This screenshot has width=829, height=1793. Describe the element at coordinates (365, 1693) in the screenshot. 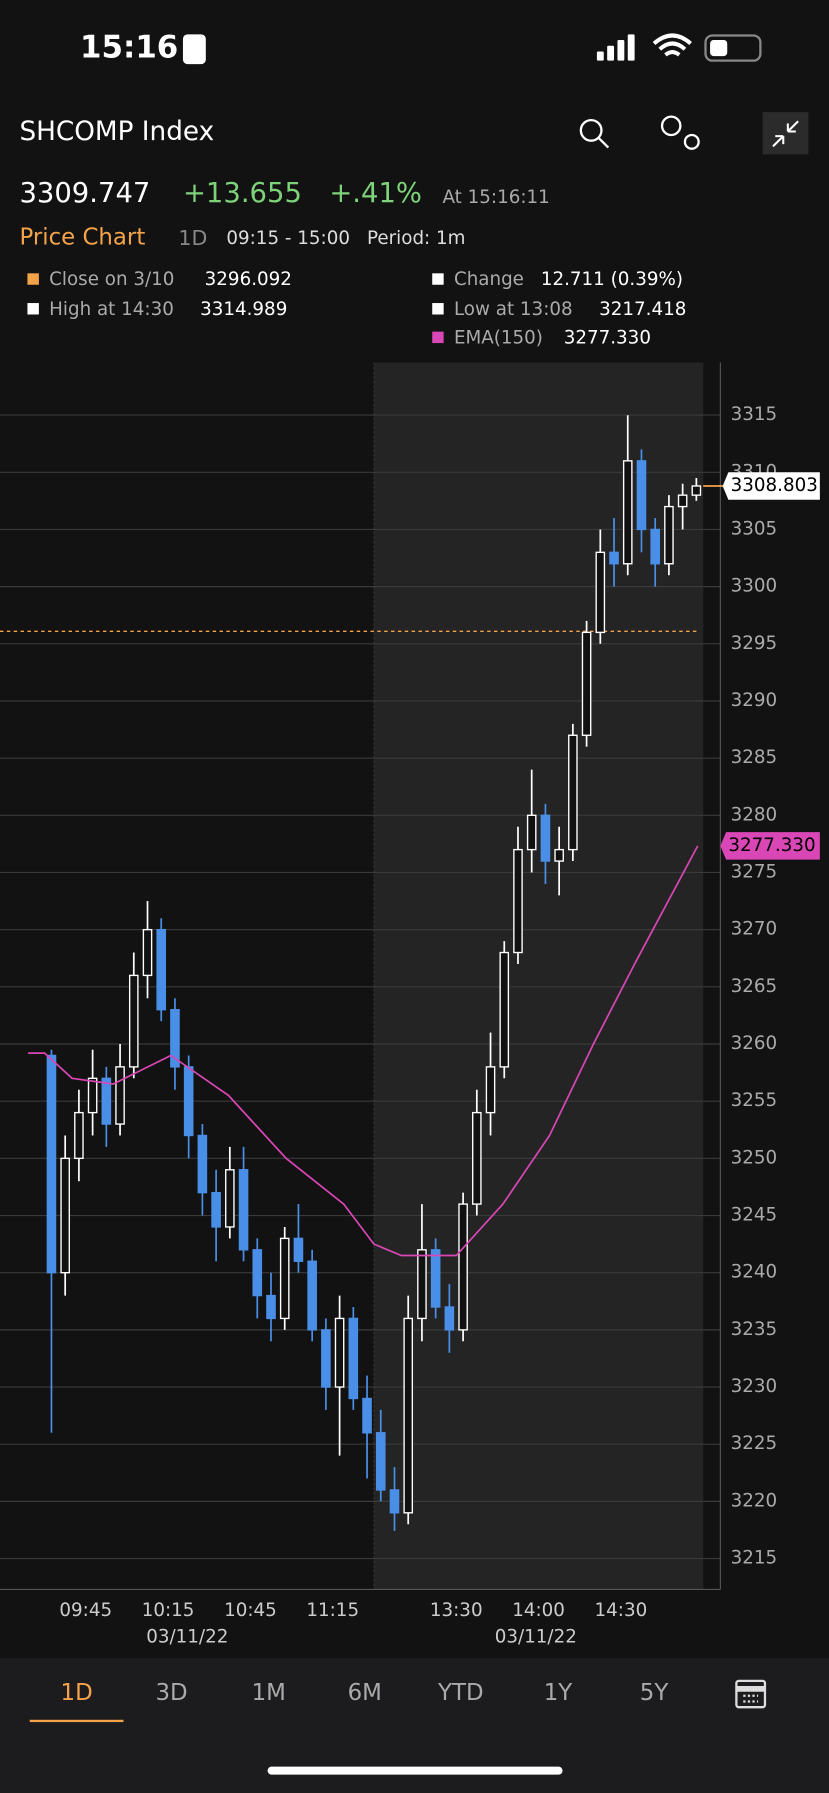

I see `tab: 6M` at that location.